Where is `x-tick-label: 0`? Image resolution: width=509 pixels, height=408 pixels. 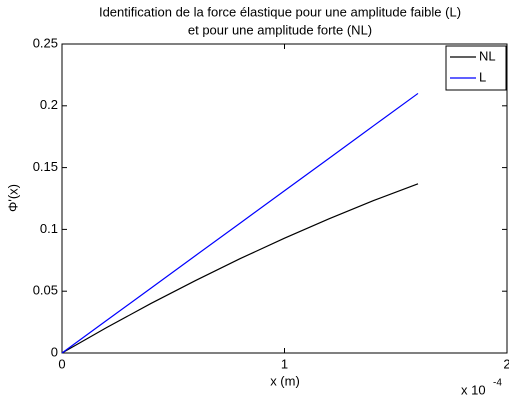
x-tick-label: 0 is located at coordinates (61, 363).